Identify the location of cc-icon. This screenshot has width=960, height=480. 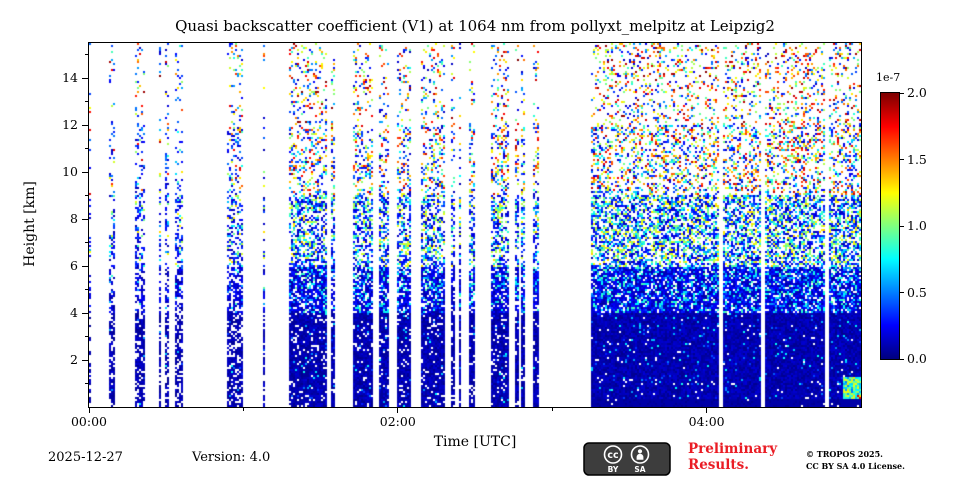
(613, 454).